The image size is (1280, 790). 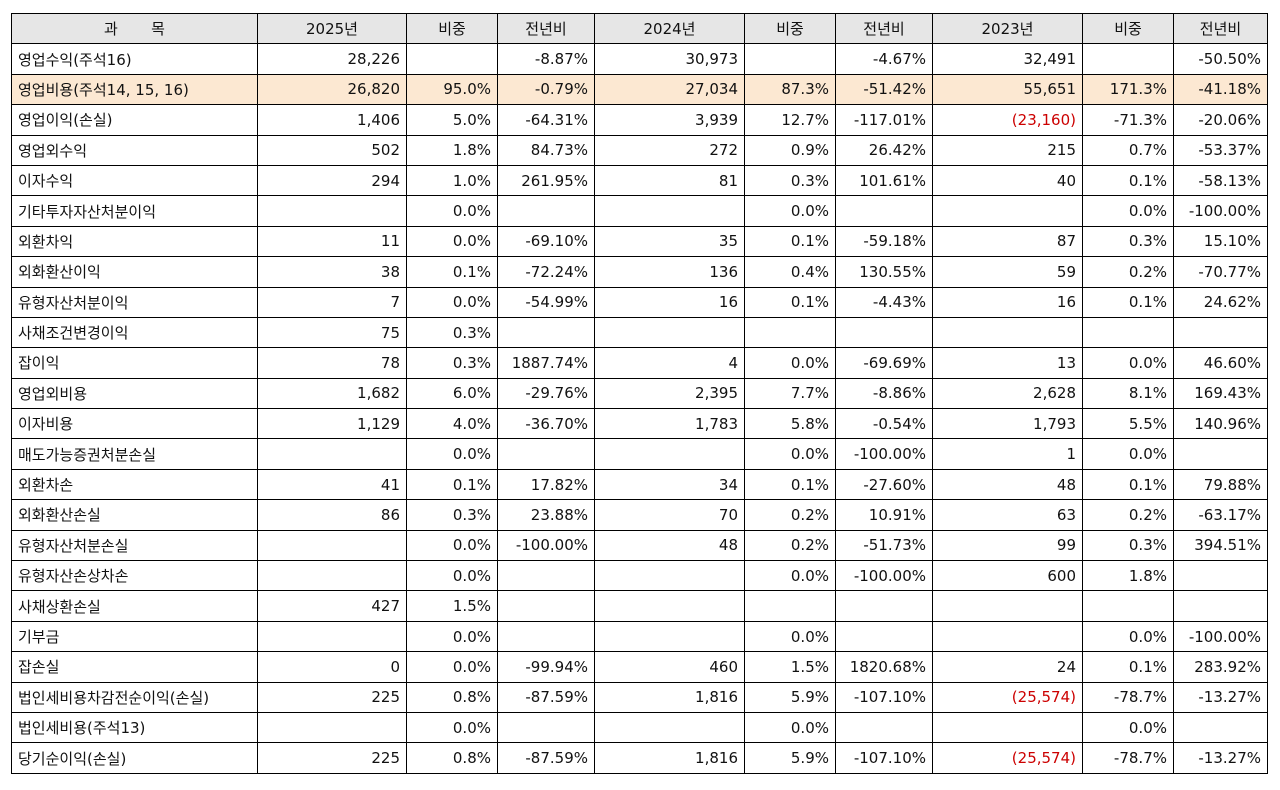 What do you see at coordinates (639, 636) in the screenshot?
I see `table-row: 기부금 0.0% 0.0% 0.0% -100.00%` at bounding box center [639, 636].